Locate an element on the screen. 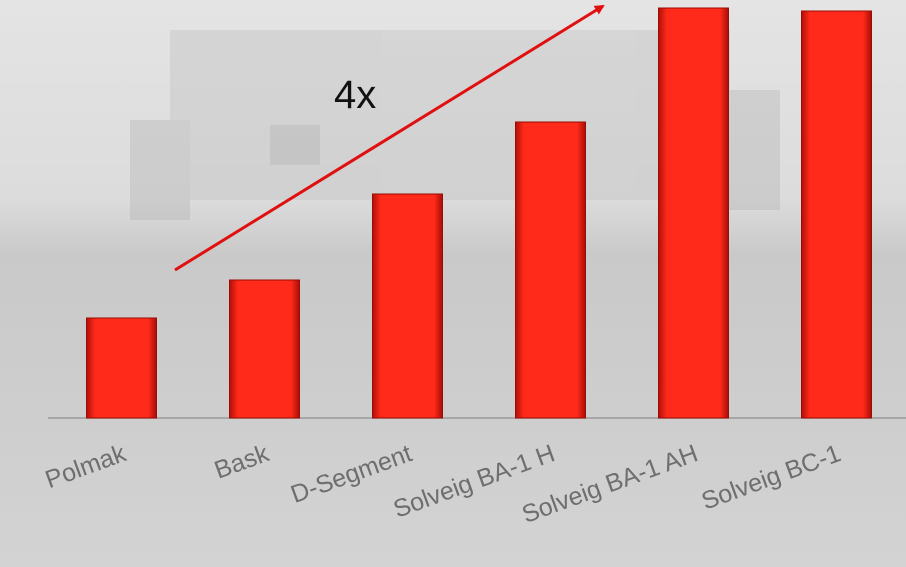 Image resolution: width=906 pixels, height=567 pixels. annotation: 4x is located at coordinates (355, 95).